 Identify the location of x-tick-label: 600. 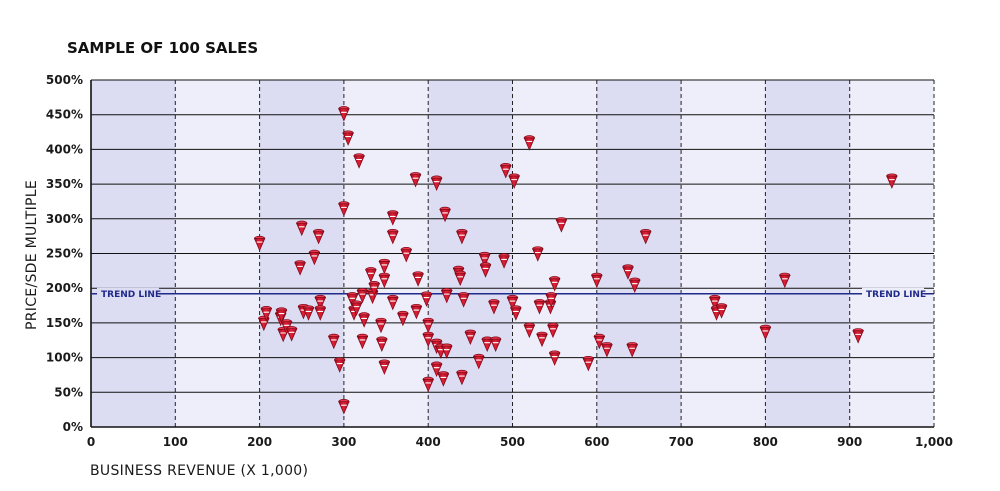
(596, 442).